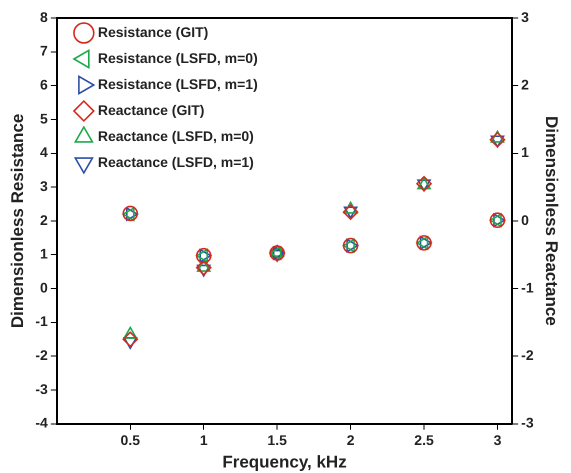  I want to click on x-tick-label: 2, so click(350, 440).